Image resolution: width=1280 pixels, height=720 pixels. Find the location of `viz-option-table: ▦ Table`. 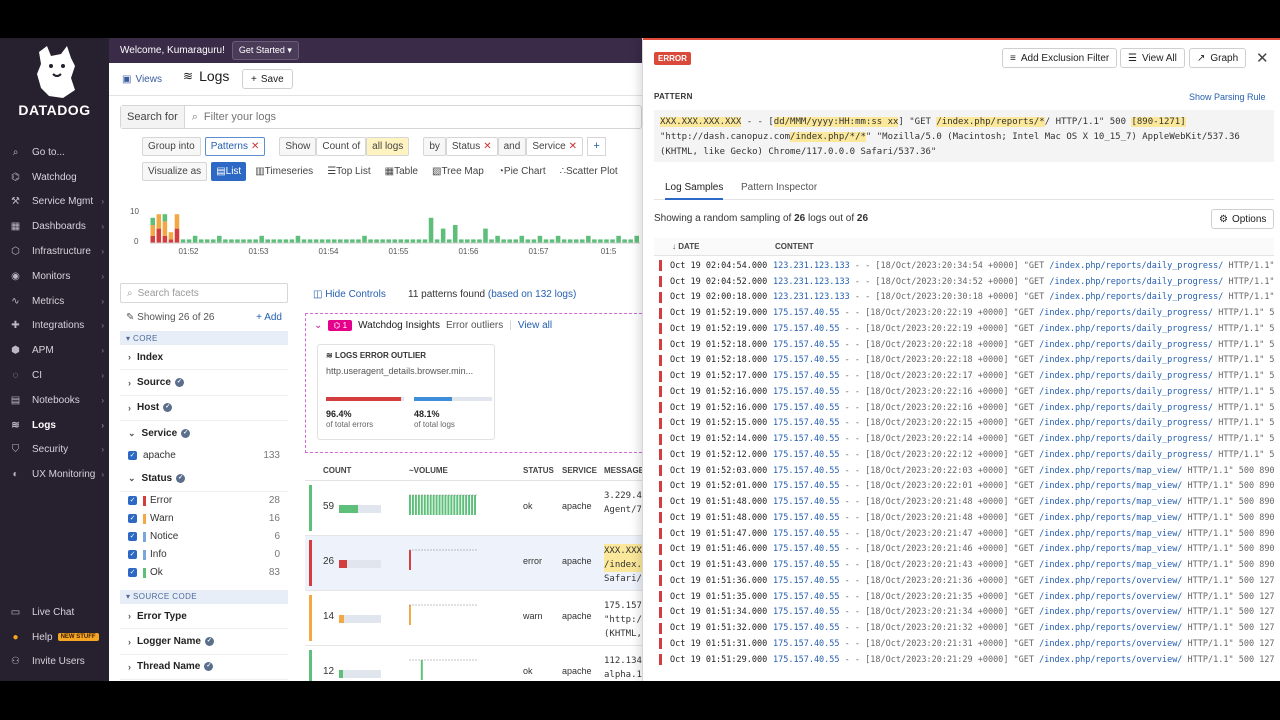

viz-option-table: ▦ Table is located at coordinates (401, 171).